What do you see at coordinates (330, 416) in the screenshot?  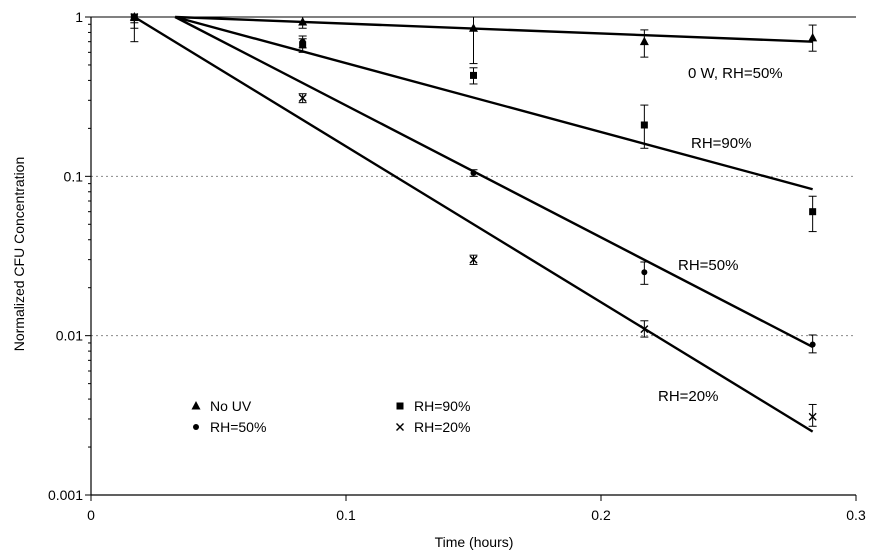 I see `legend: No UV RH=90% RH=50% RH=20%` at bounding box center [330, 416].